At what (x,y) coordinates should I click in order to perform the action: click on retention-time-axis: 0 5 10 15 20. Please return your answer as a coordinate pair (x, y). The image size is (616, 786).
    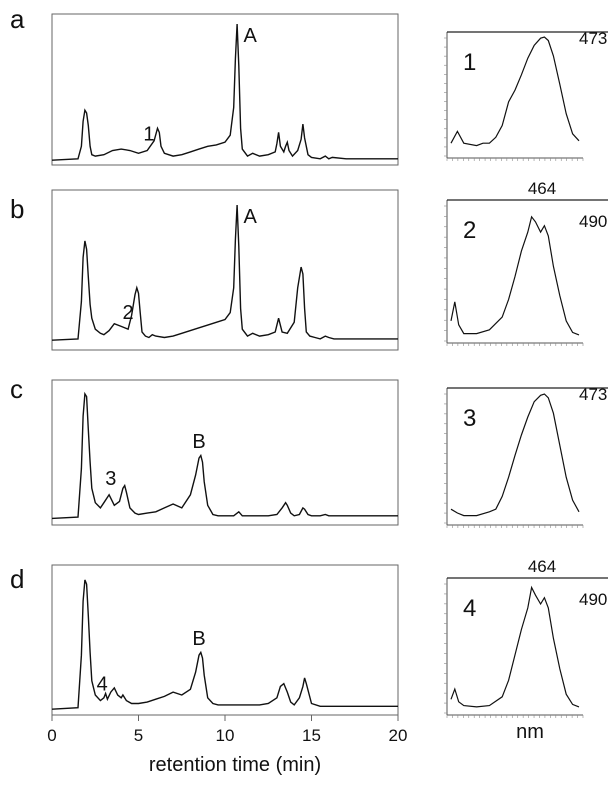
    Looking at the image, I should click on (227, 730).